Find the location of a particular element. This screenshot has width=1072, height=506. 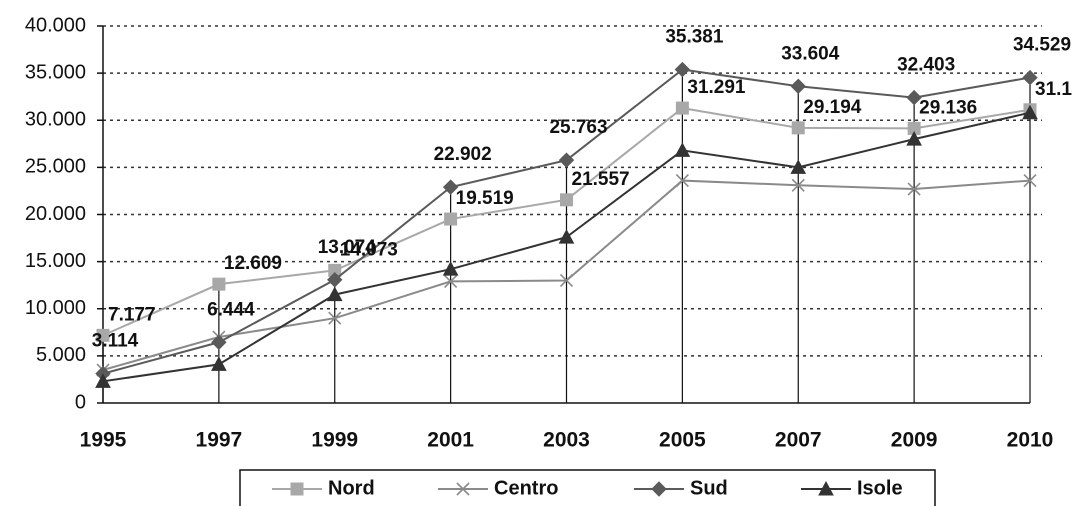

legend-label: Nord is located at coordinates (351, 488).